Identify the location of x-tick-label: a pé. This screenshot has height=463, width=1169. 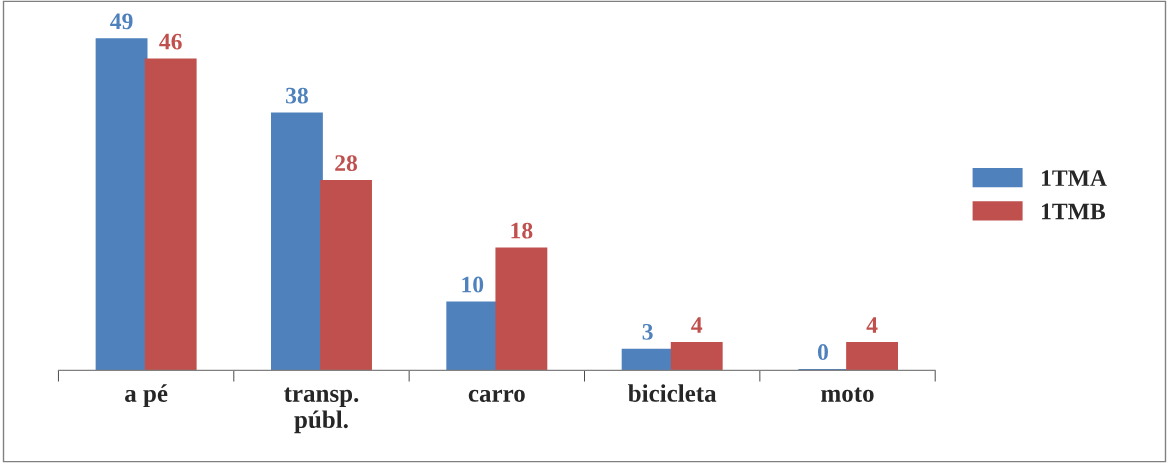
(146, 395).